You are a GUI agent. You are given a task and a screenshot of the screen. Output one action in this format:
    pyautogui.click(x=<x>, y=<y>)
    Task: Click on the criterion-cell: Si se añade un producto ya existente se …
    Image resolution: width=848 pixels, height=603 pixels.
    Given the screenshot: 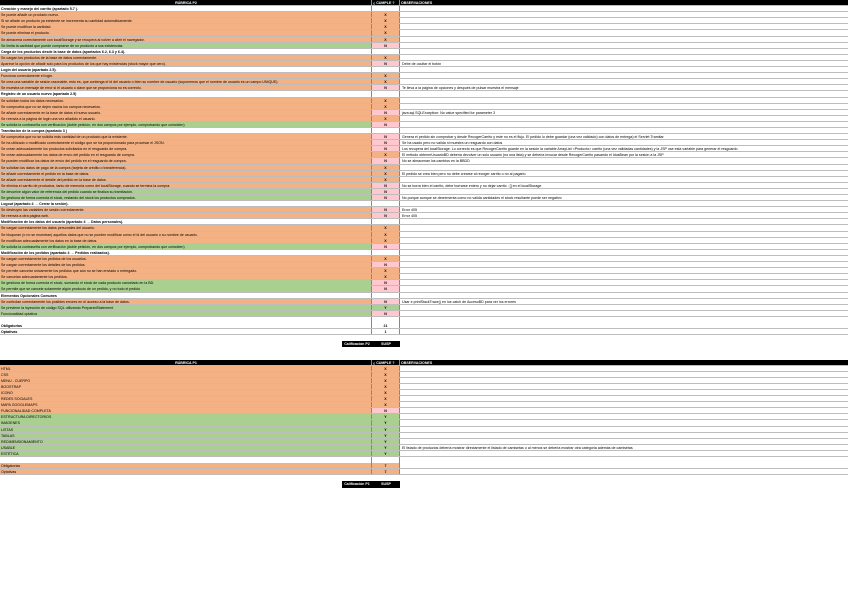 What is the action you would take?
    pyautogui.click(x=186, y=21)
    